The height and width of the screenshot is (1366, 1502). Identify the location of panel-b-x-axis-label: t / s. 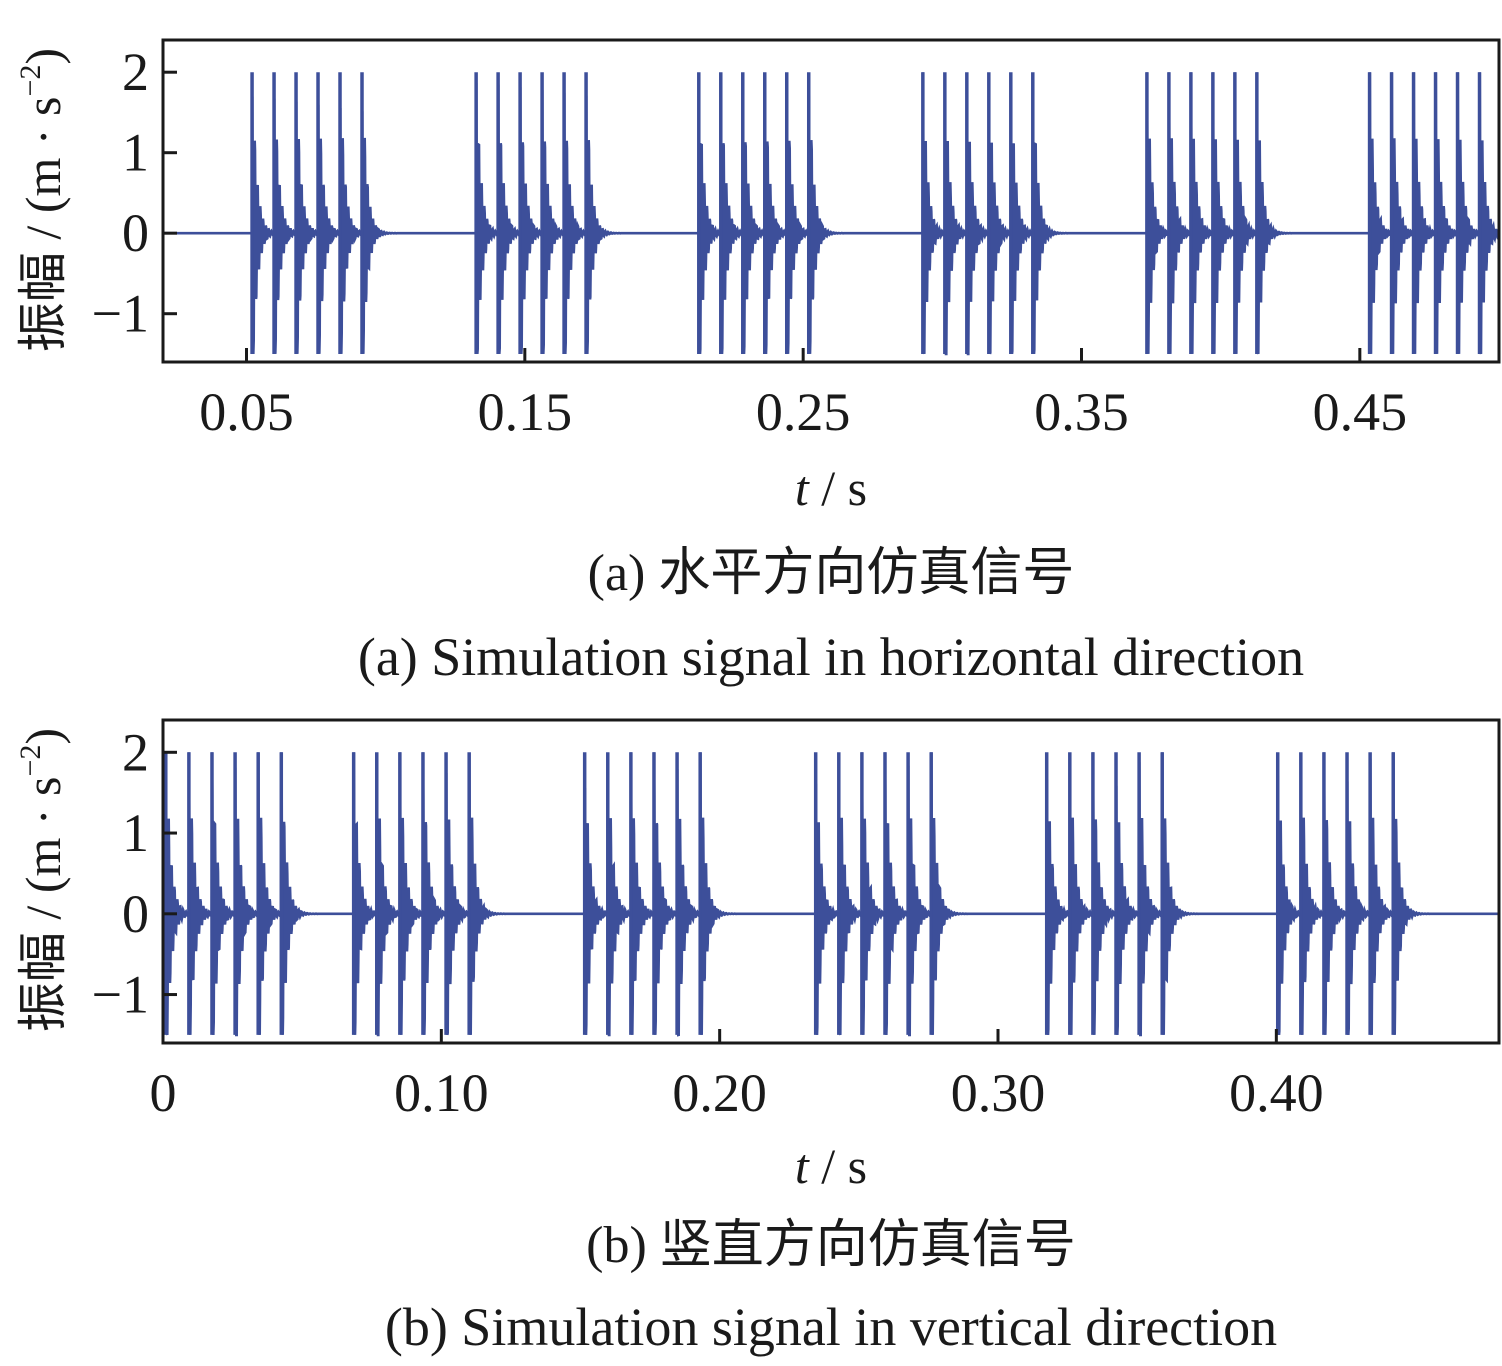
(831, 1166).